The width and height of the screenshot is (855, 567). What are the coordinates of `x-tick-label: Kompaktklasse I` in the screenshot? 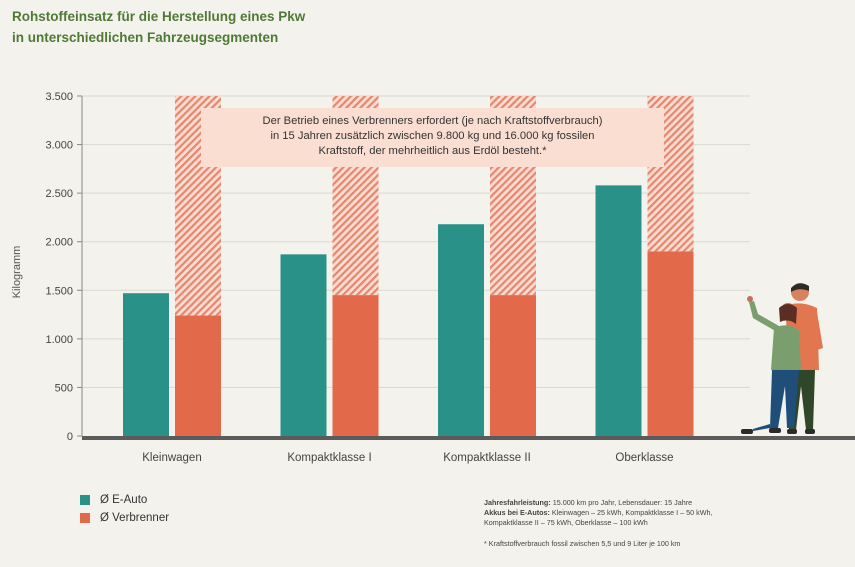 It's located at (329, 458).